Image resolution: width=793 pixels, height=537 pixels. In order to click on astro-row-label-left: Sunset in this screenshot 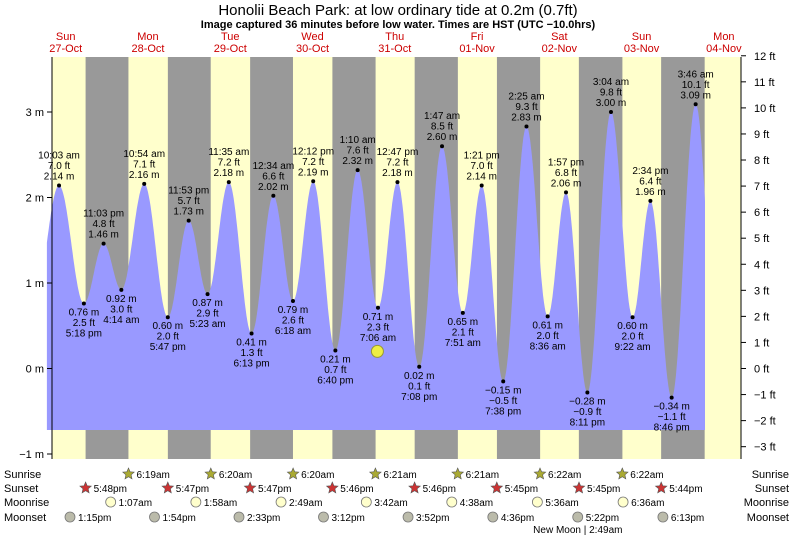, I will do `click(21, 489)`.